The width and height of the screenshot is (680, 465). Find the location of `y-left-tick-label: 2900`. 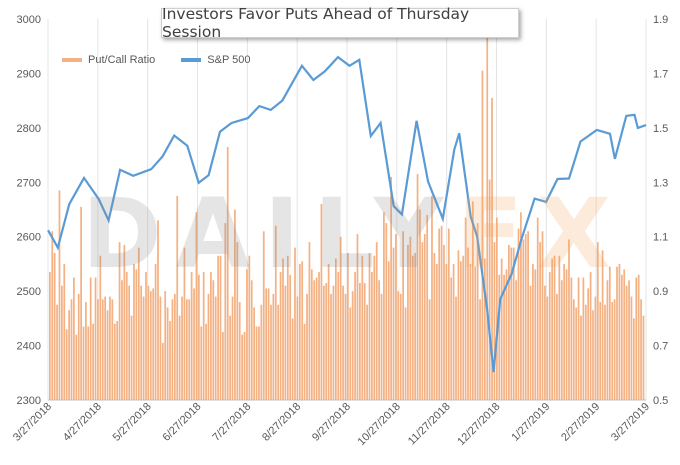

y-left-tick-label: 2900 is located at coordinates (29, 74).